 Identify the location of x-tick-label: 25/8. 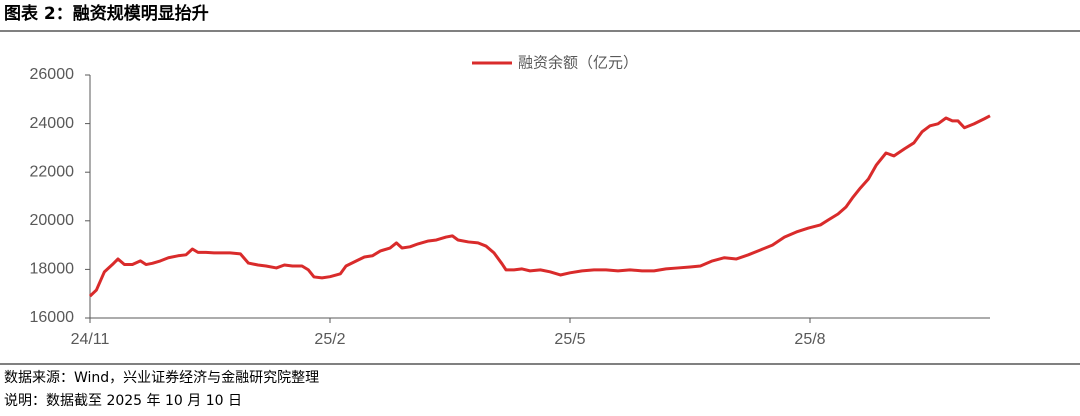
(809, 339).